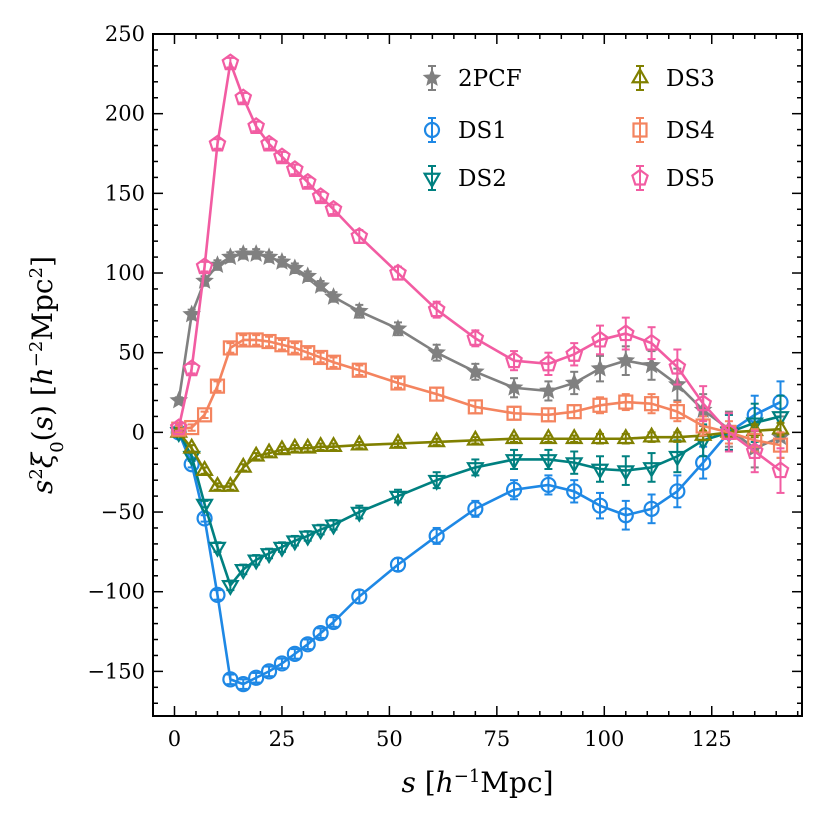 This screenshot has height=830, width=830. I want to click on series-line-ds3, so click(479, 457).